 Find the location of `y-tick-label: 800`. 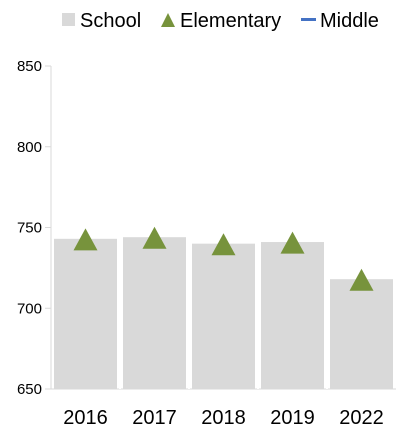

y-tick-label: 800 is located at coordinates (29, 147).